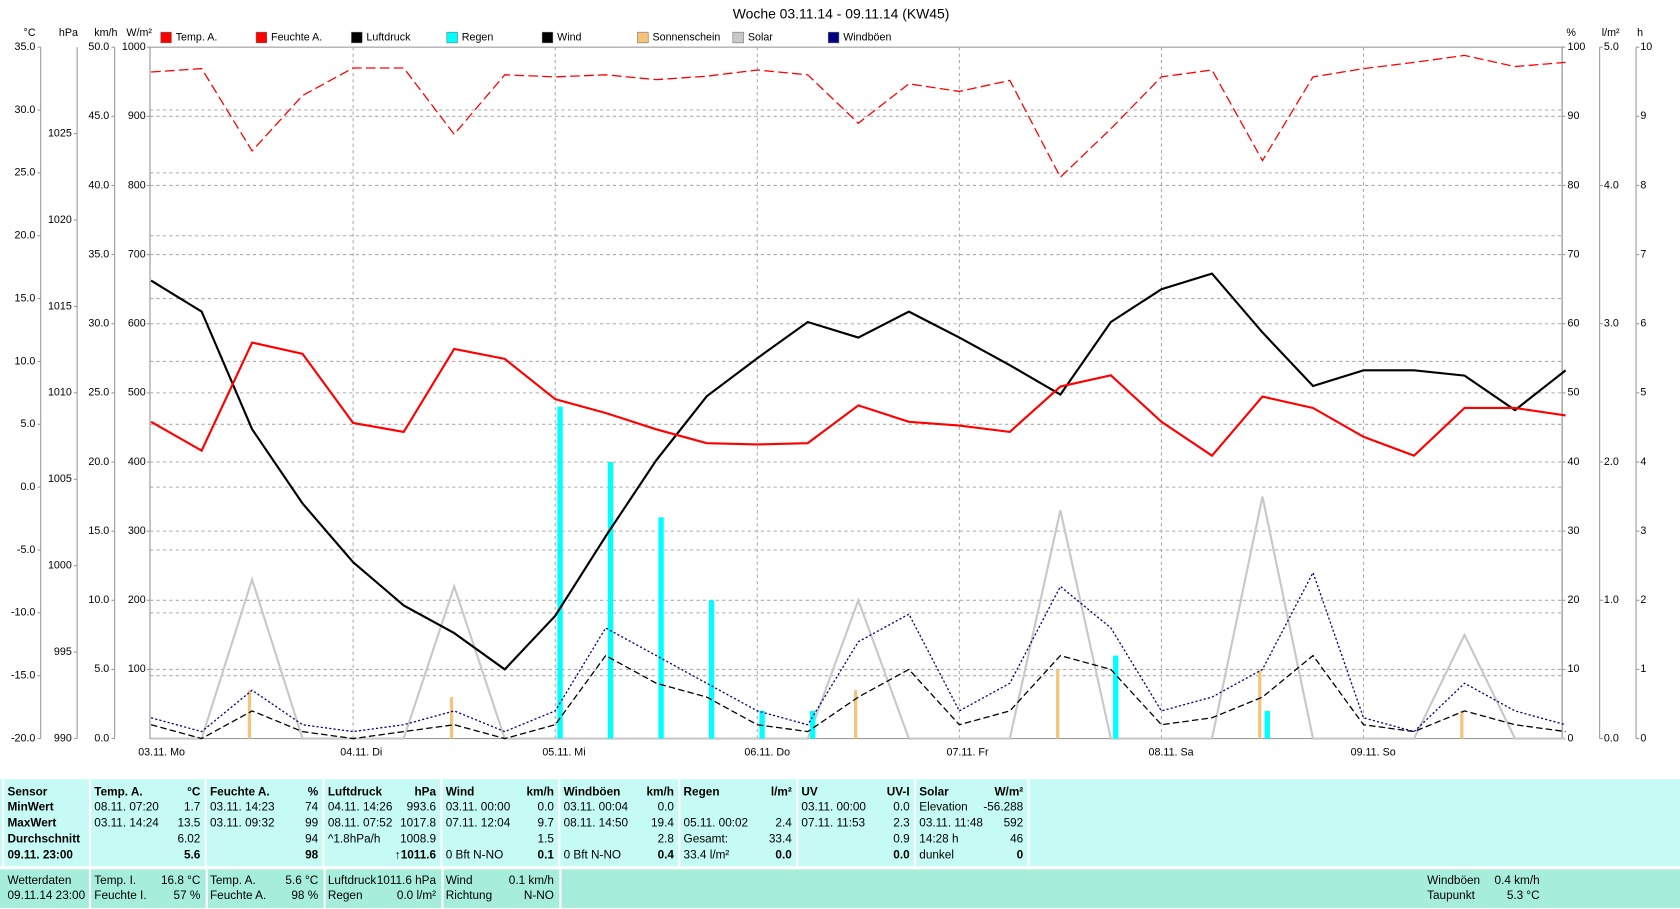  Describe the element at coordinates (354, 838) in the screenshot. I see `cell-label: ^1.8hPa/h` at that location.